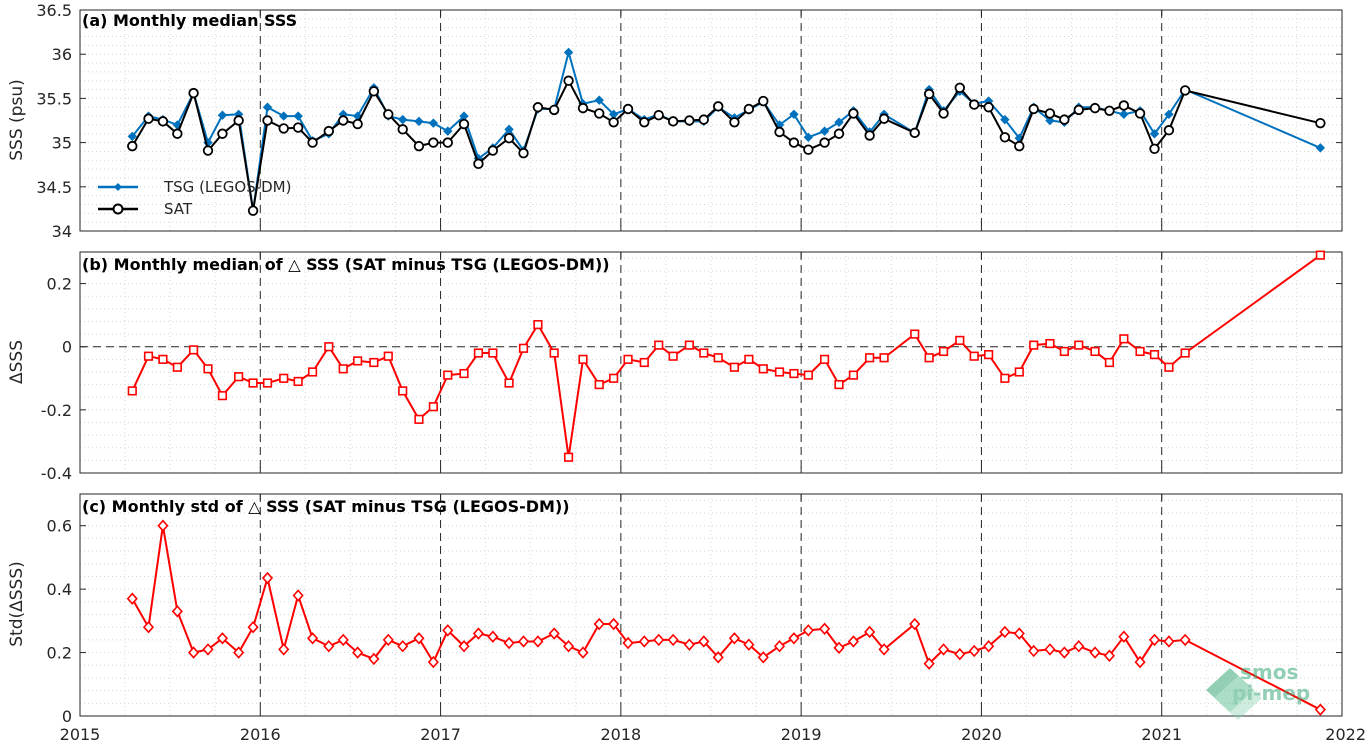 This screenshot has width=1367, height=745. What do you see at coordinates (1161, 734) in the screenshot?
I see `x-tick-label: 2021` at bounding box center [1161, 734].